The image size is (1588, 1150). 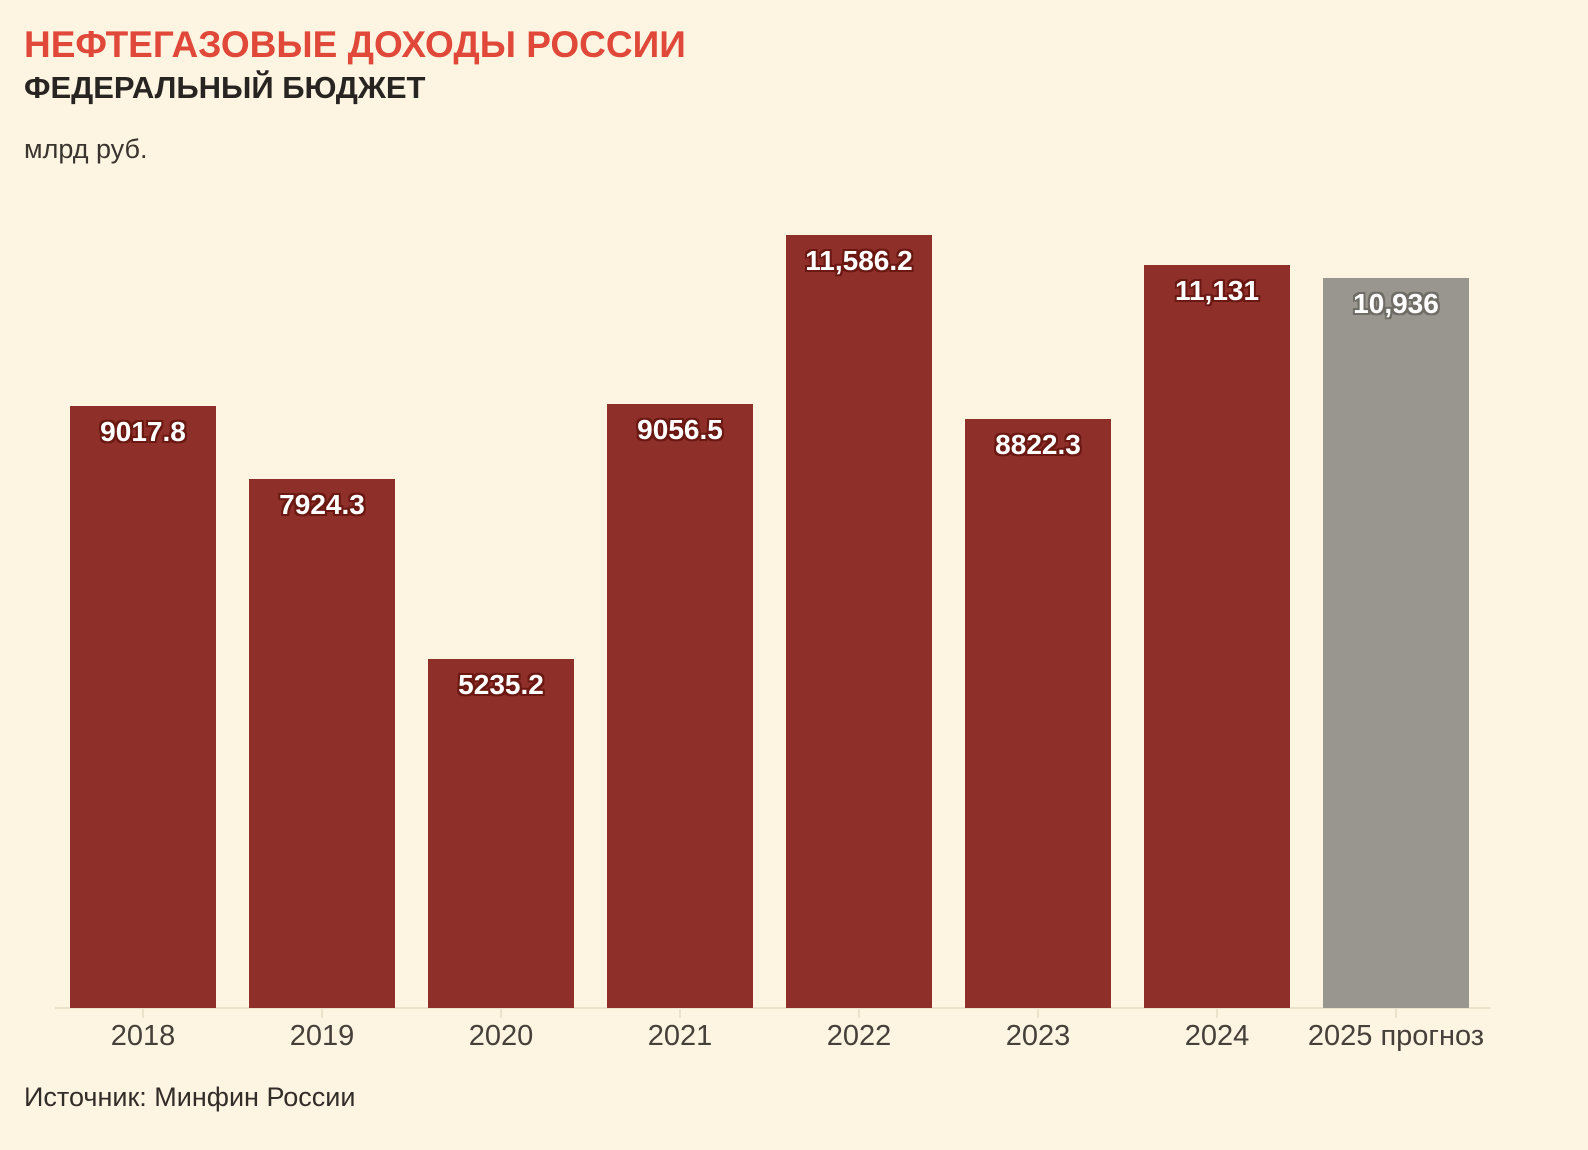 I want to click on bar-value-label-2018: 9017.8, so click(x=143, y=431).